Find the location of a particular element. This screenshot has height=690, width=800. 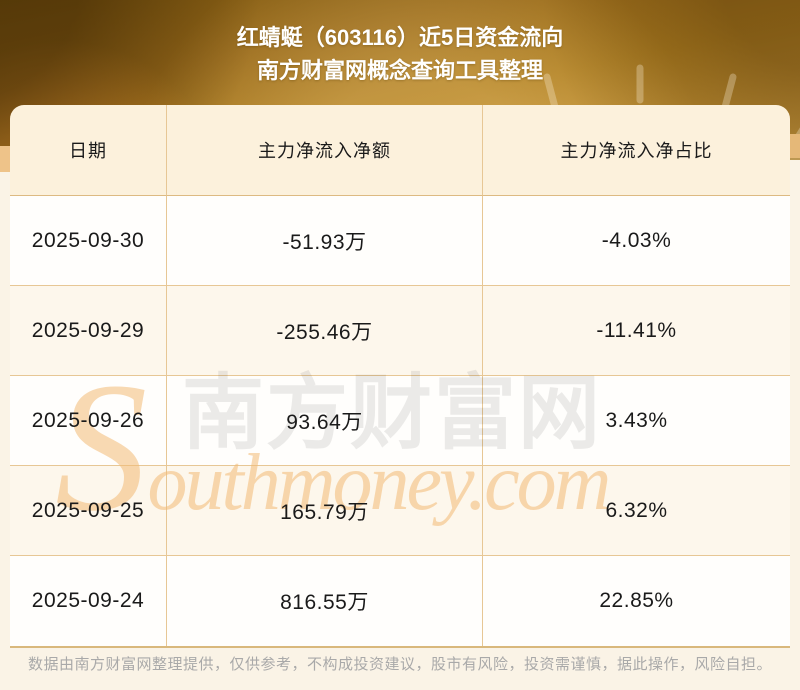

table-row-cell-net-inflow: 816.55万 is located at coordinates (324, 601).